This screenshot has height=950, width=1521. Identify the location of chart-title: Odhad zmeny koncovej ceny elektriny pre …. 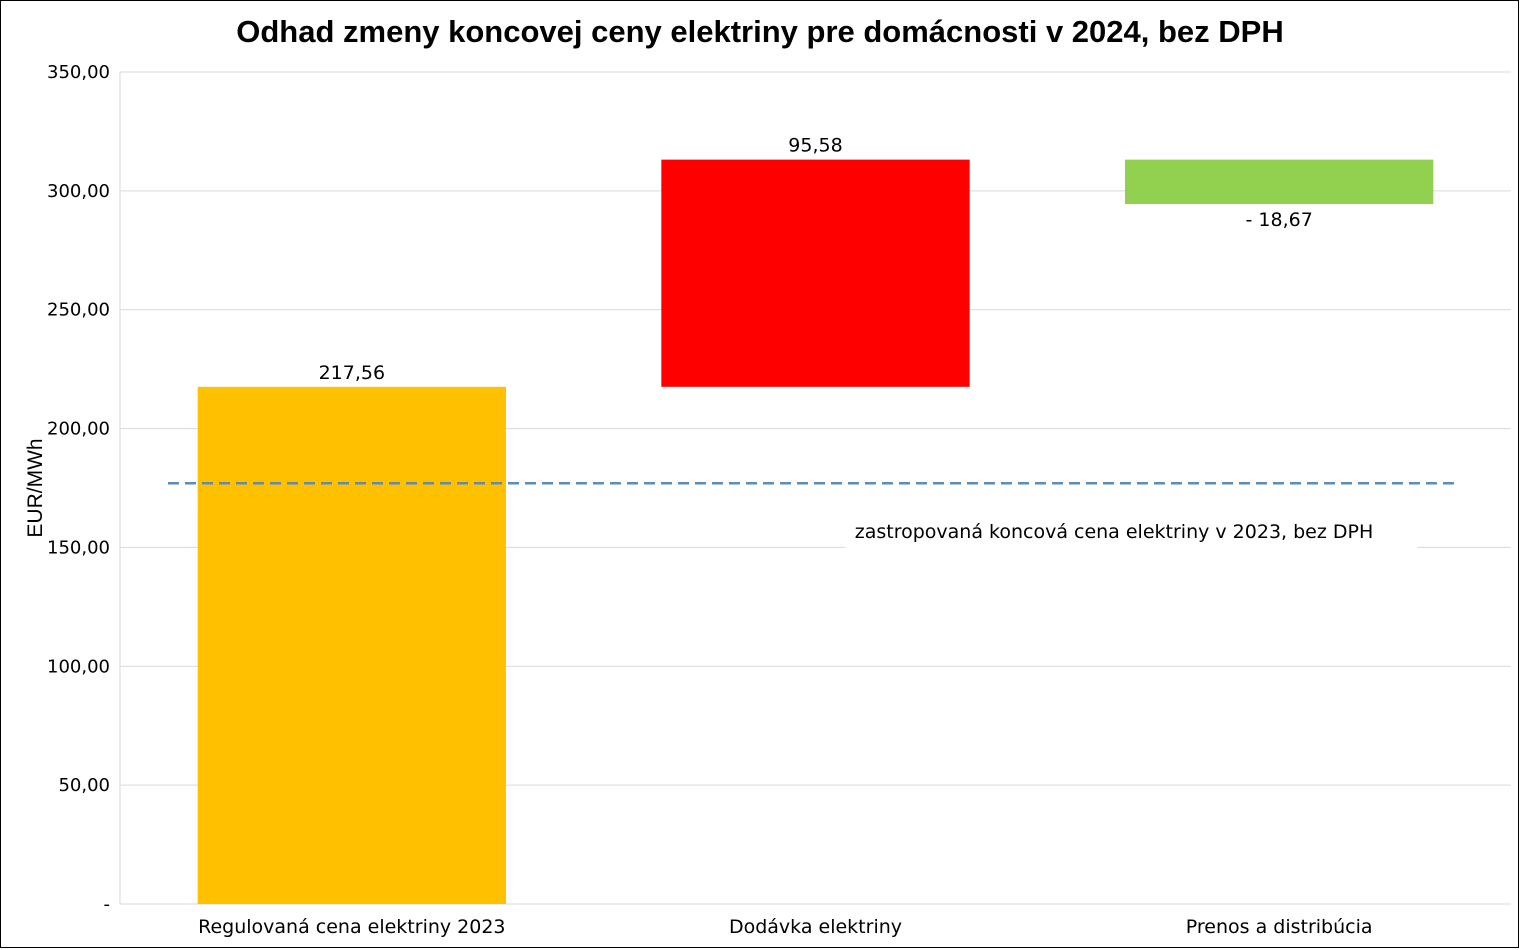
(759, 31).